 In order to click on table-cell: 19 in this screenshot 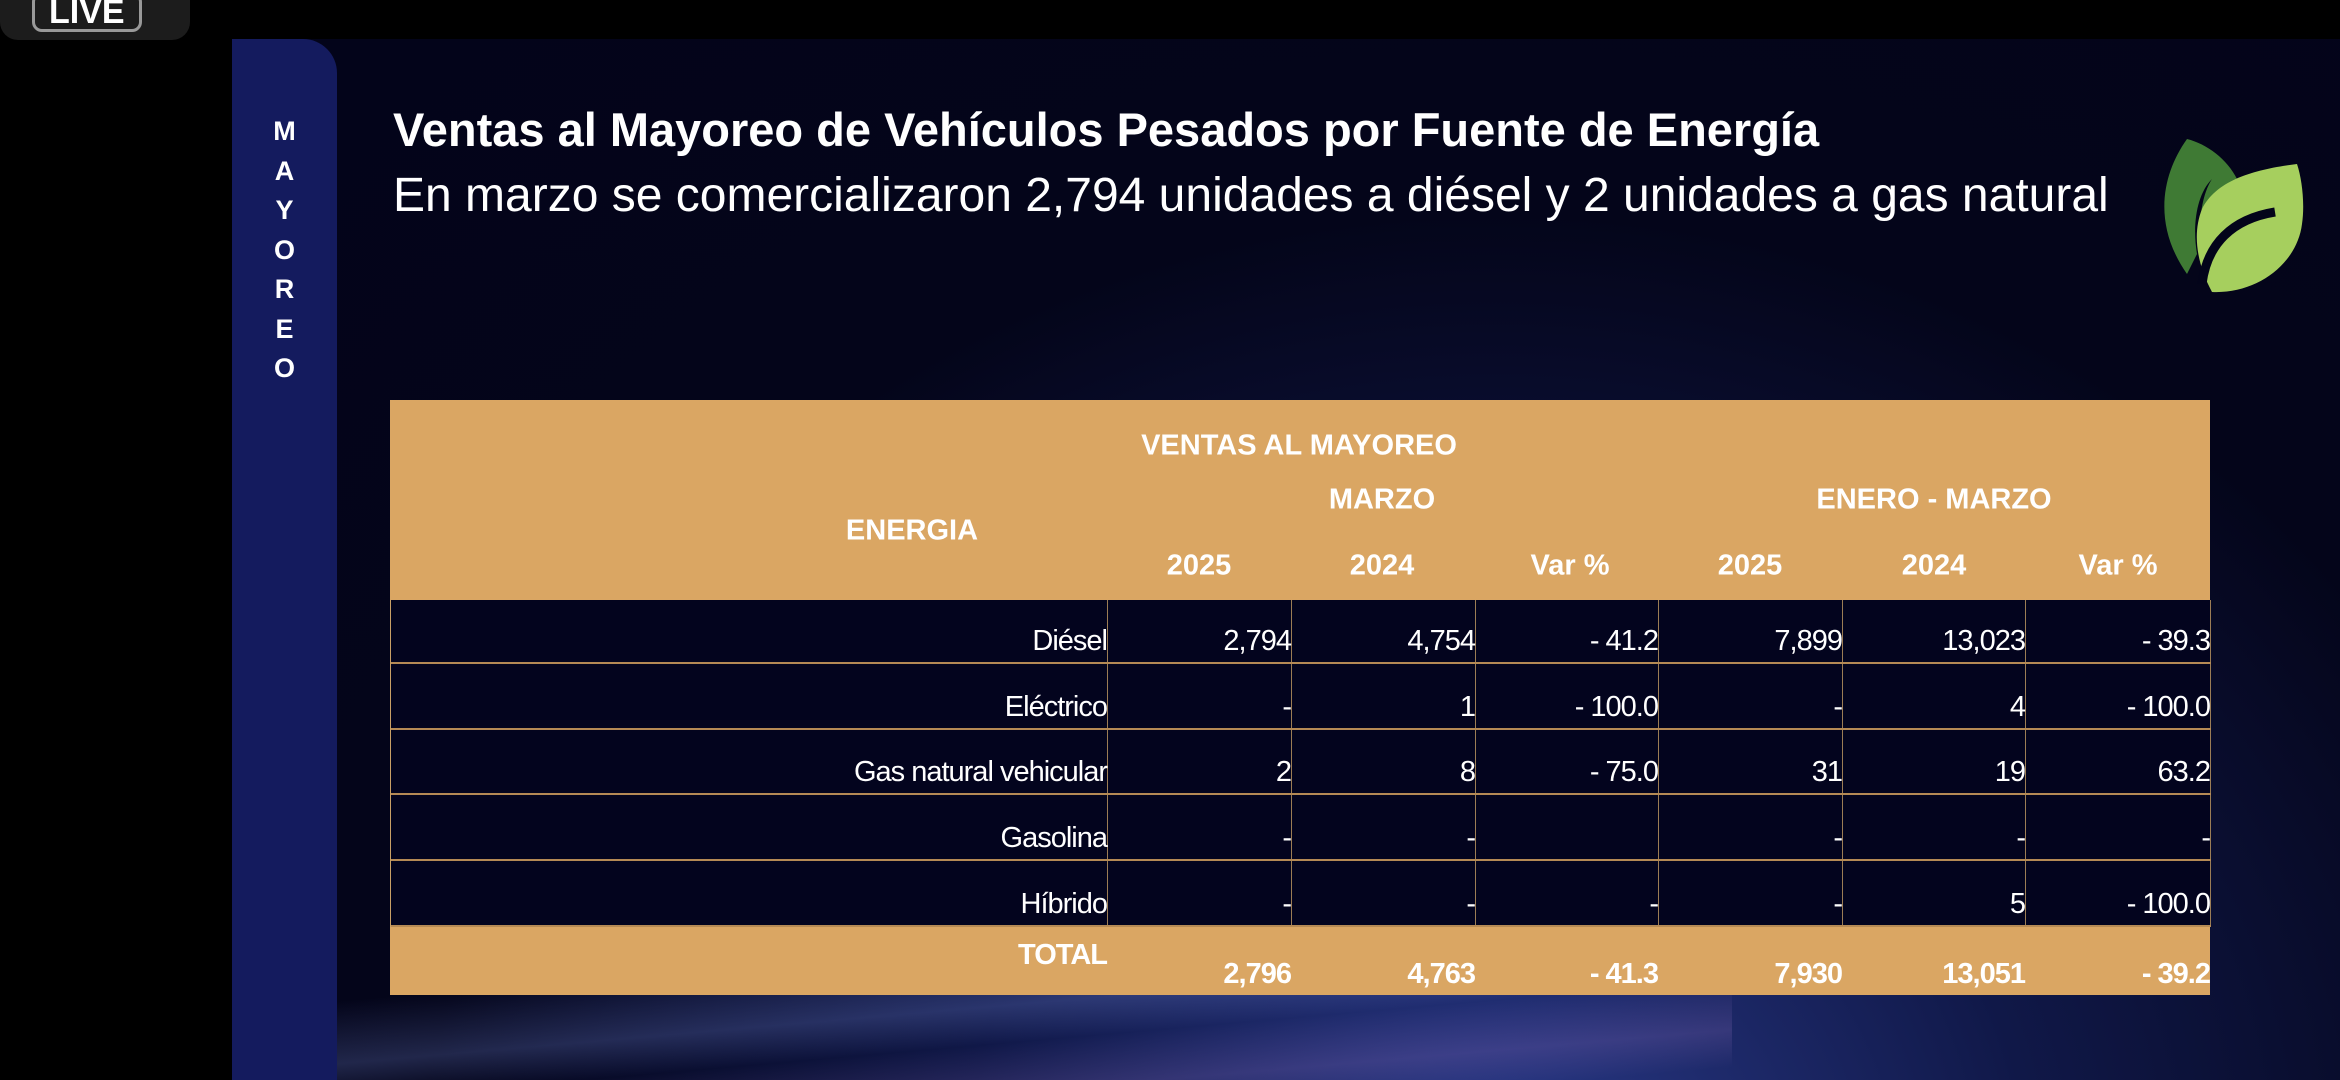, I will do `click(1934, 761)`.